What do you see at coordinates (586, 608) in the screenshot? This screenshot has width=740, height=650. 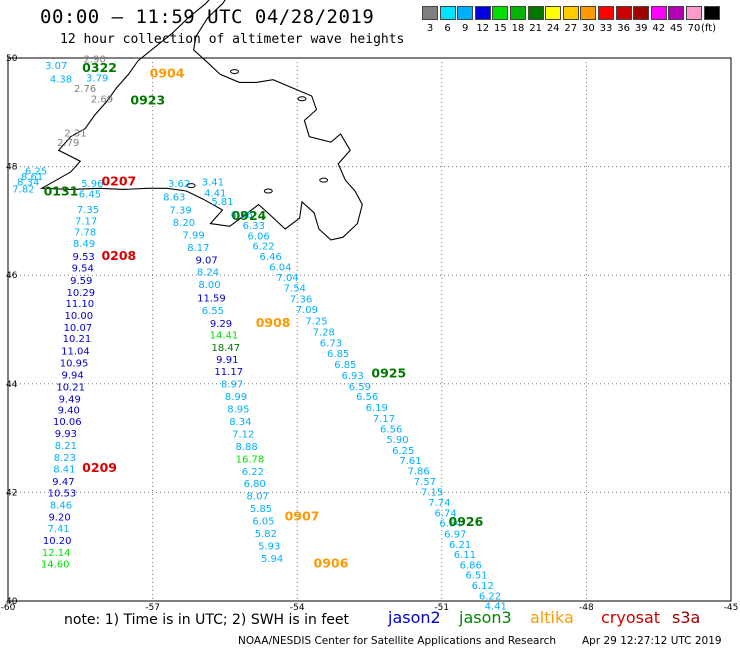 I see `x-tick-label: -48` at bounding box center [586, 608].